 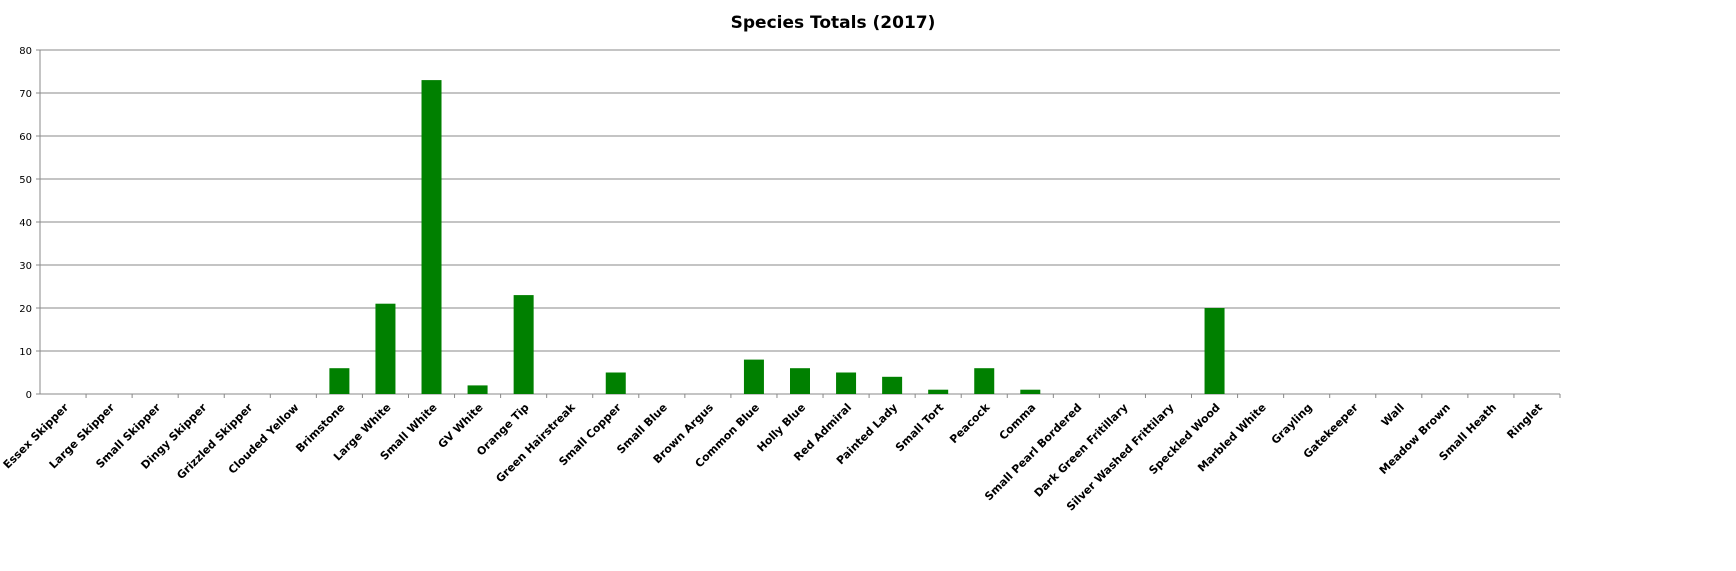 I want to click on y-tick-label: 30, so click(x=25, y=266).